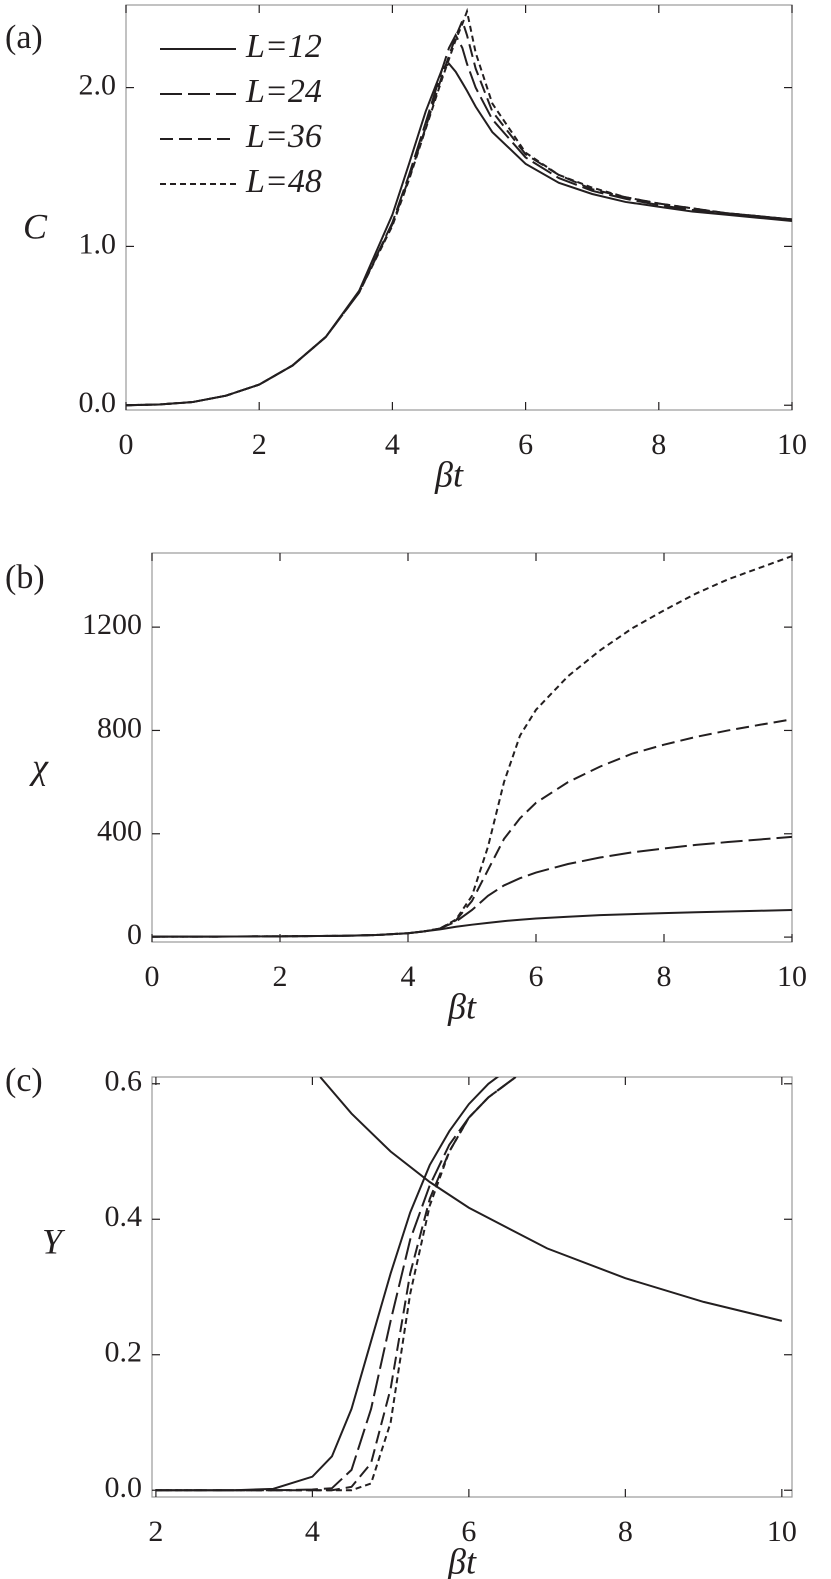  What do you see at coordinates (119, 727) in the screenshot?
I see `y-tick-label: 800` at bounding box center [119, 727].